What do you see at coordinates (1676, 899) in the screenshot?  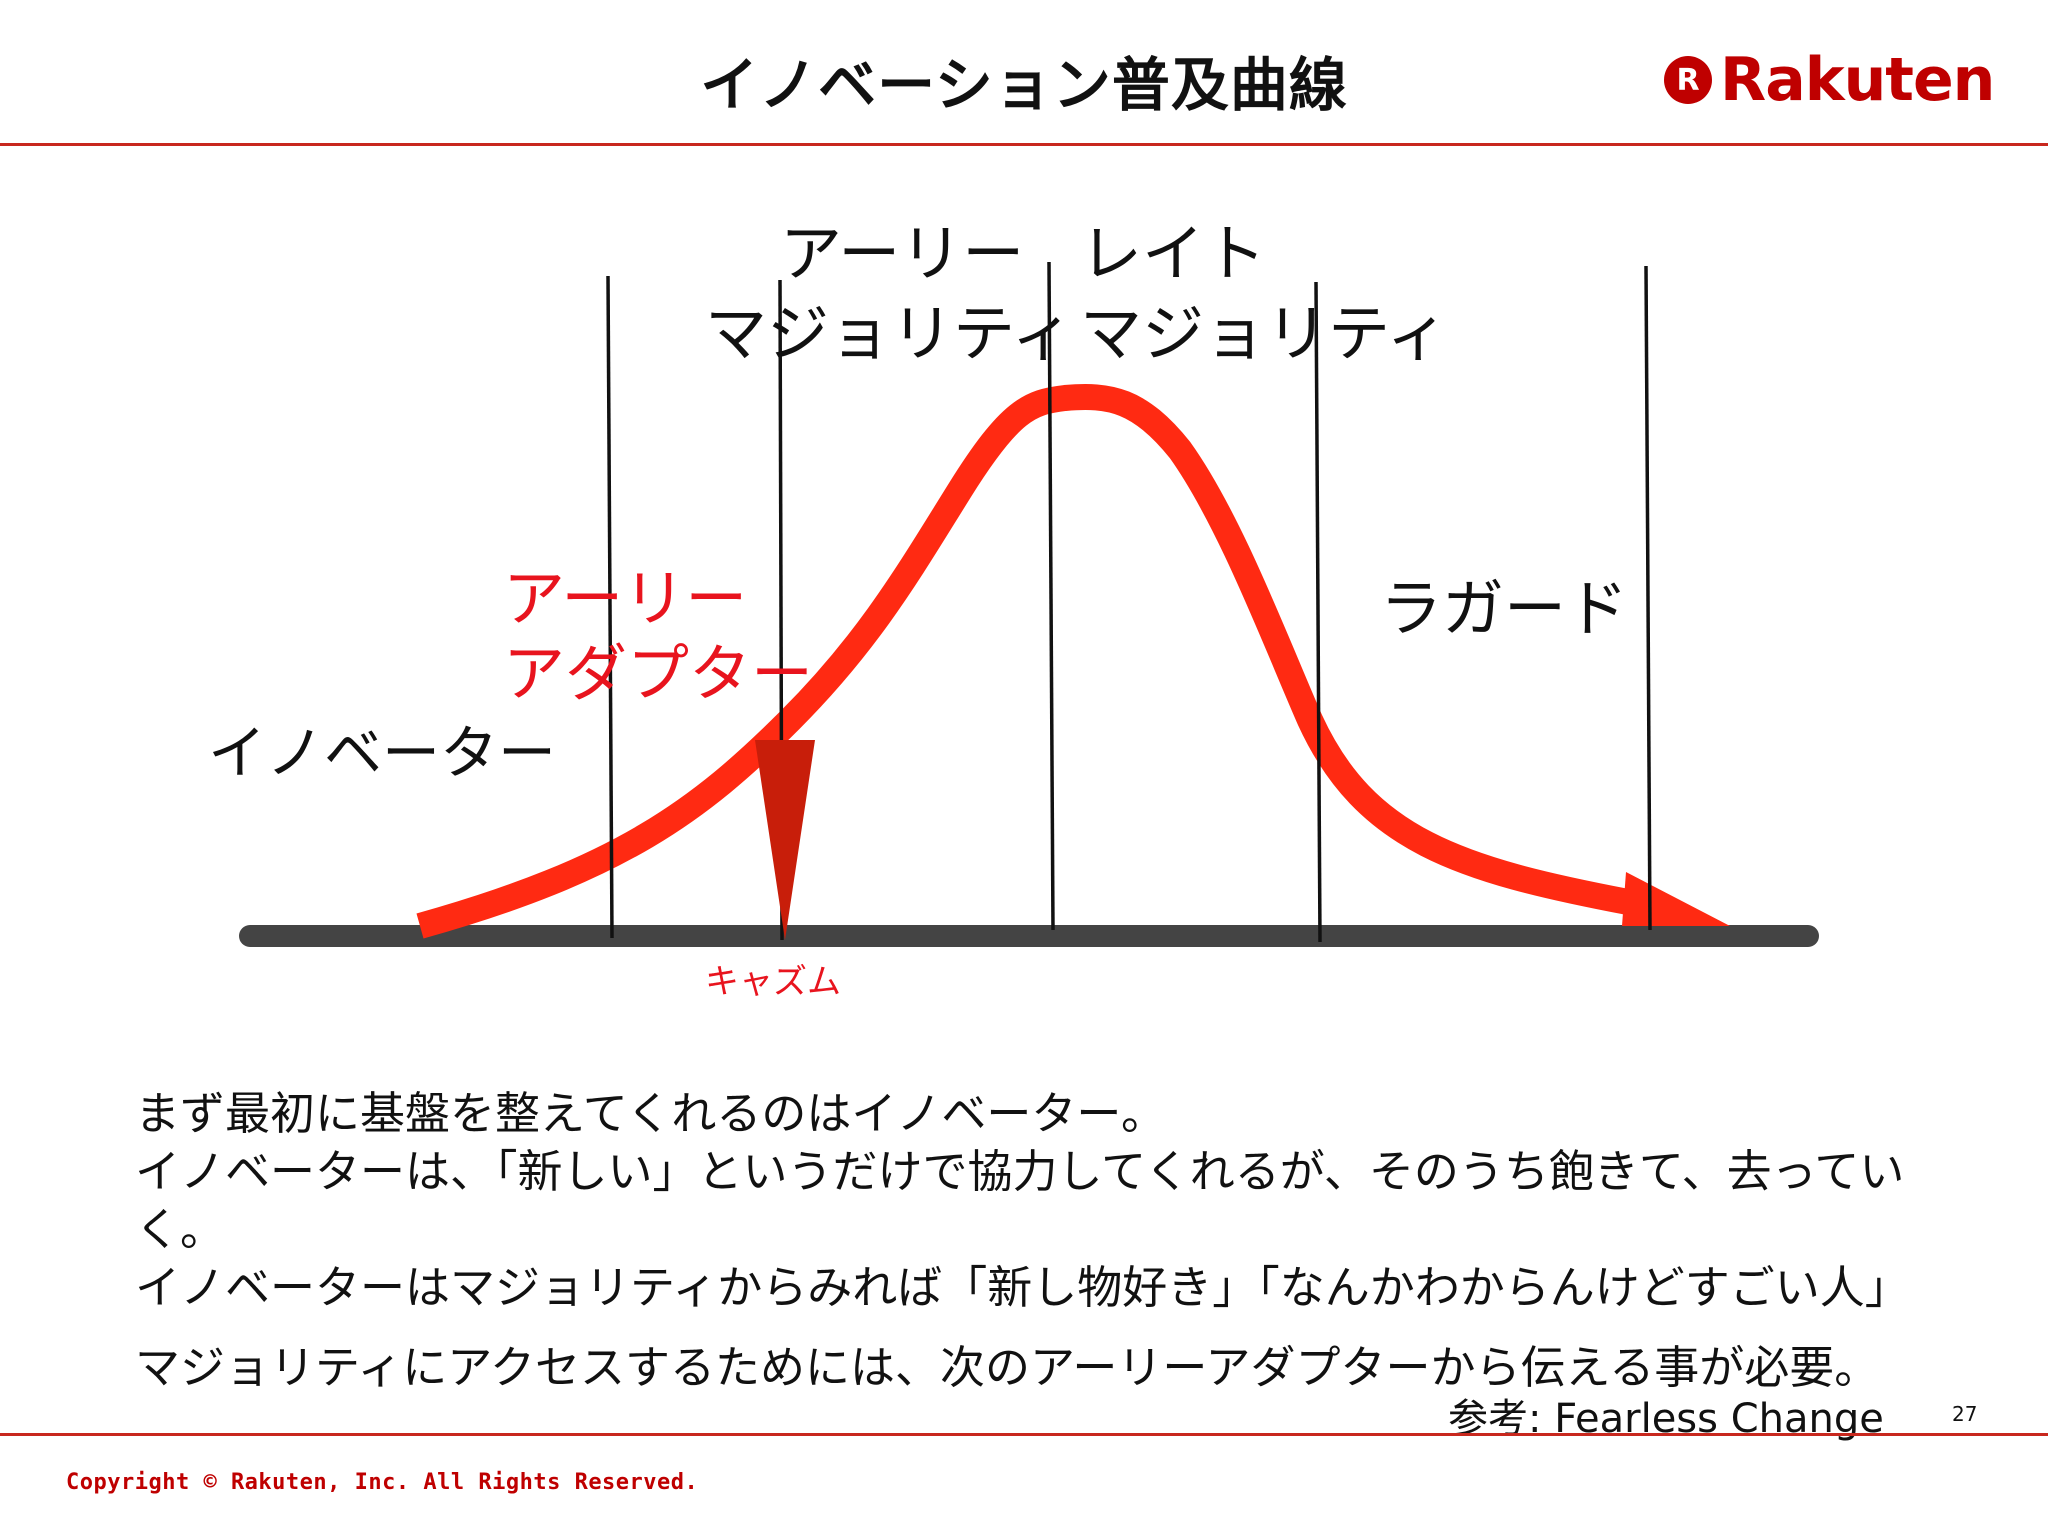 I see `curve-arrowhead` at bounding box center [1676, 899].